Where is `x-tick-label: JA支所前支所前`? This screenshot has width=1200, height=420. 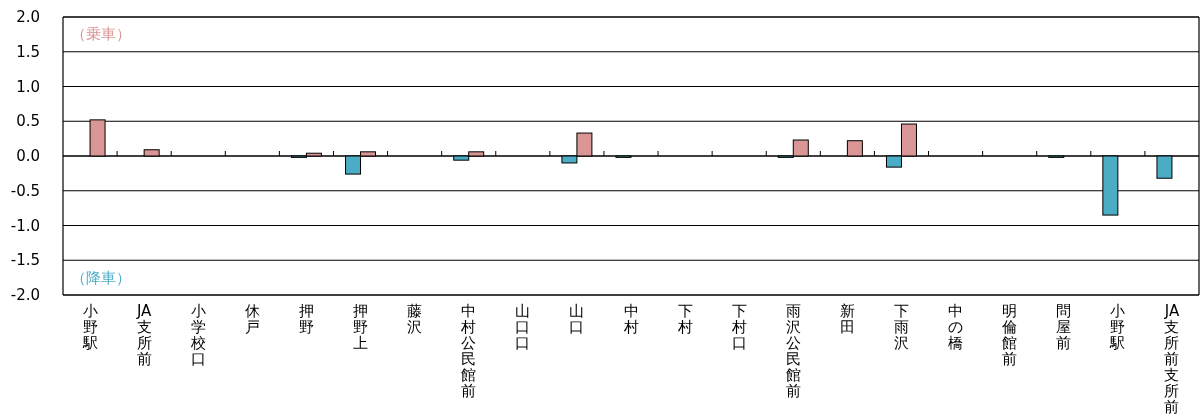 x-tick-label: JA支所前支所前 is located at coordinates (1171, 359).